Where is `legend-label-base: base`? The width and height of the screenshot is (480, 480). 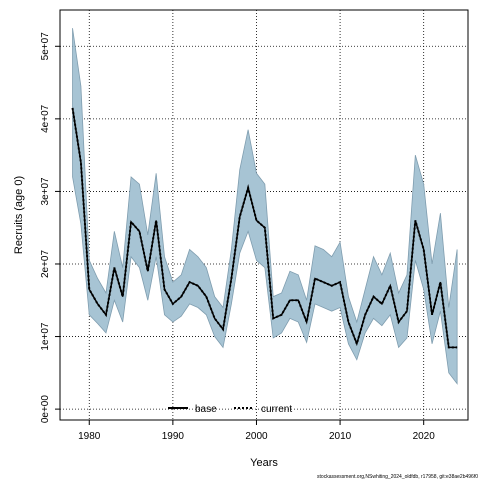 legend-label-base: base is located at coordinates (206, 409).